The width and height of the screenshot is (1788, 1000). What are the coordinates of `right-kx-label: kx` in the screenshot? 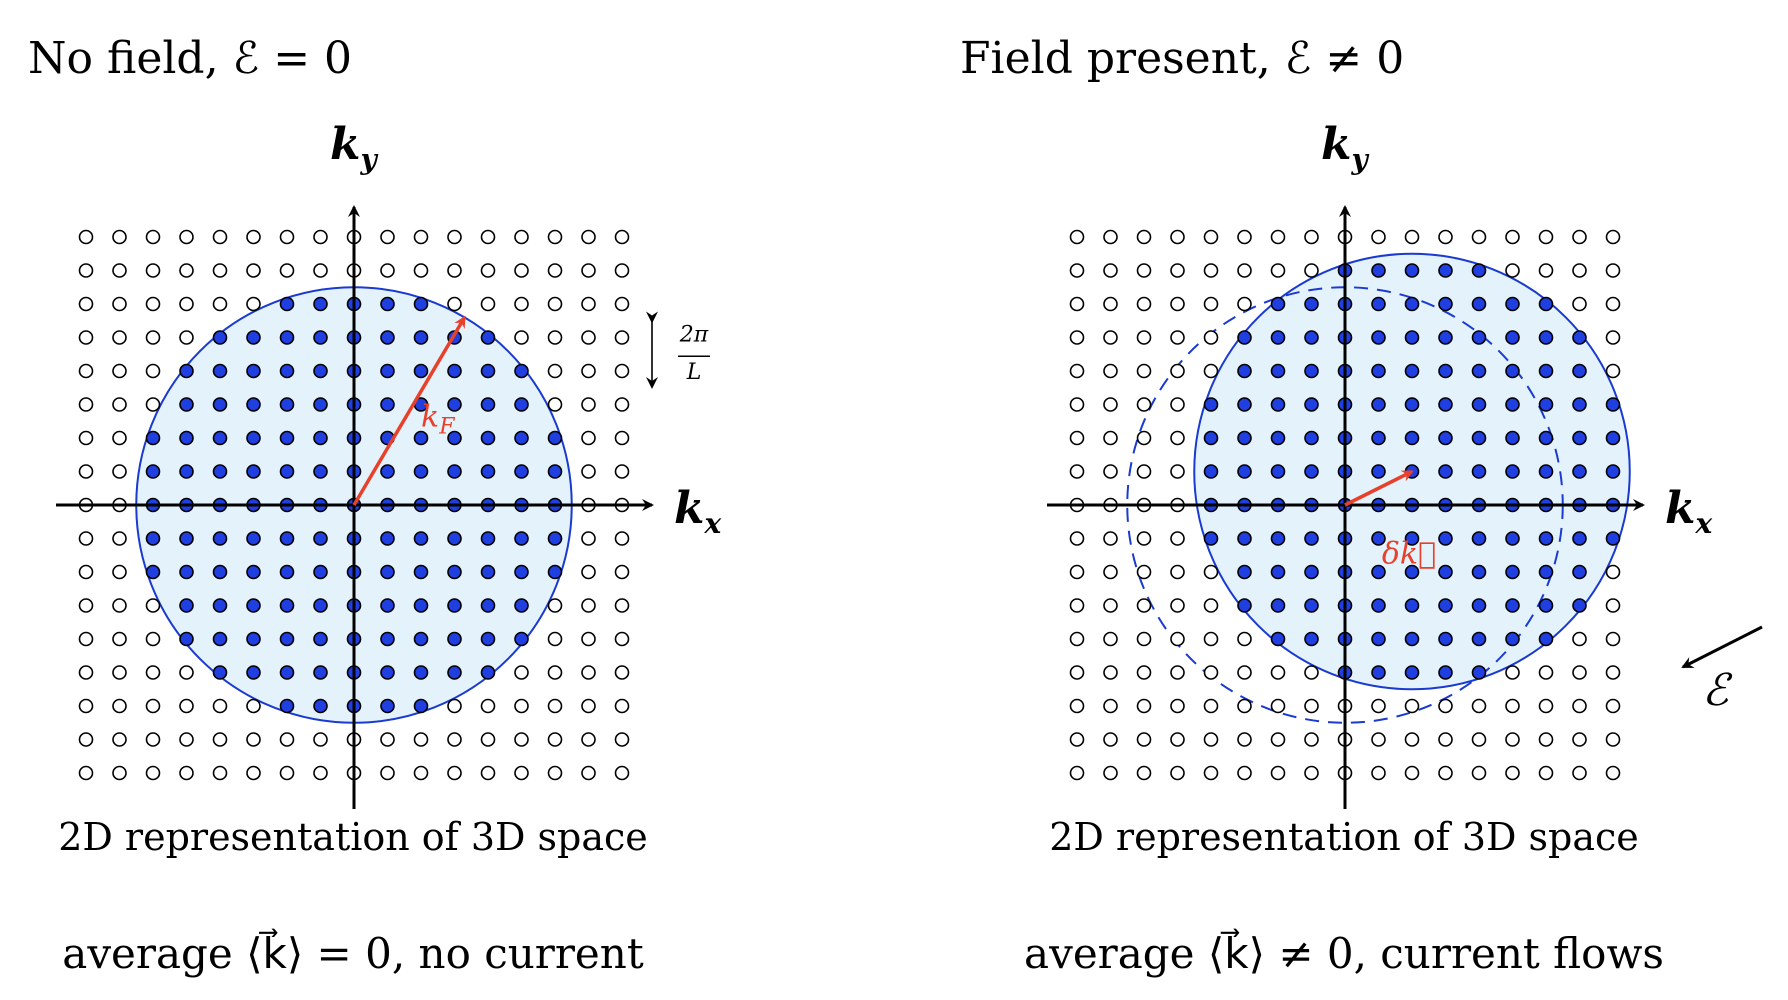 It's located at (1689, 511).